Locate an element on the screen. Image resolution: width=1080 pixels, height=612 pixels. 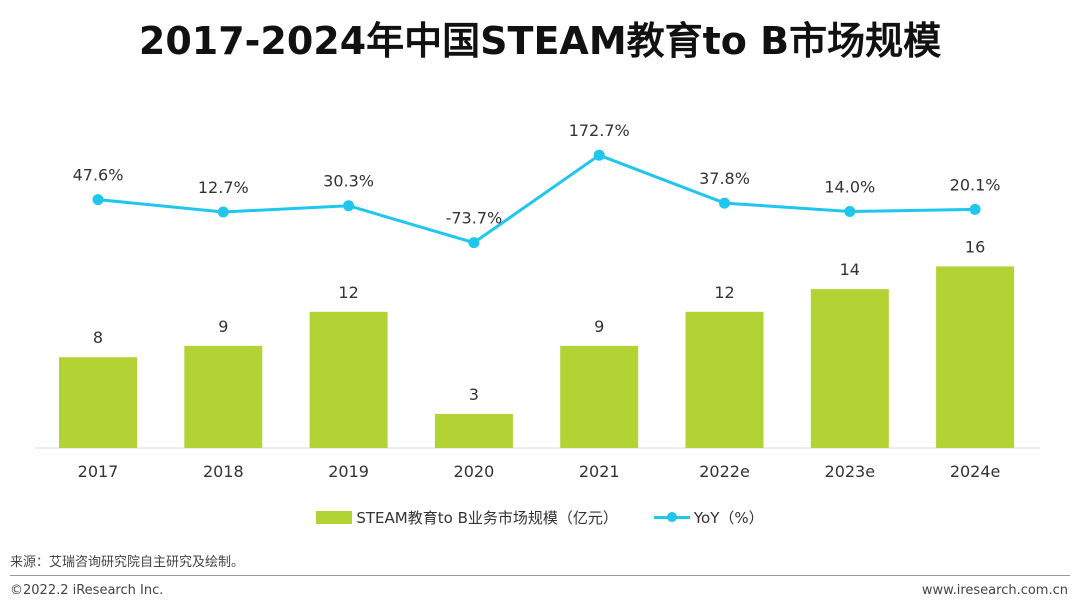
chart-title: 2017-2024年中国STEAM教育to B市场规模 is located at coordinates (540, 41).